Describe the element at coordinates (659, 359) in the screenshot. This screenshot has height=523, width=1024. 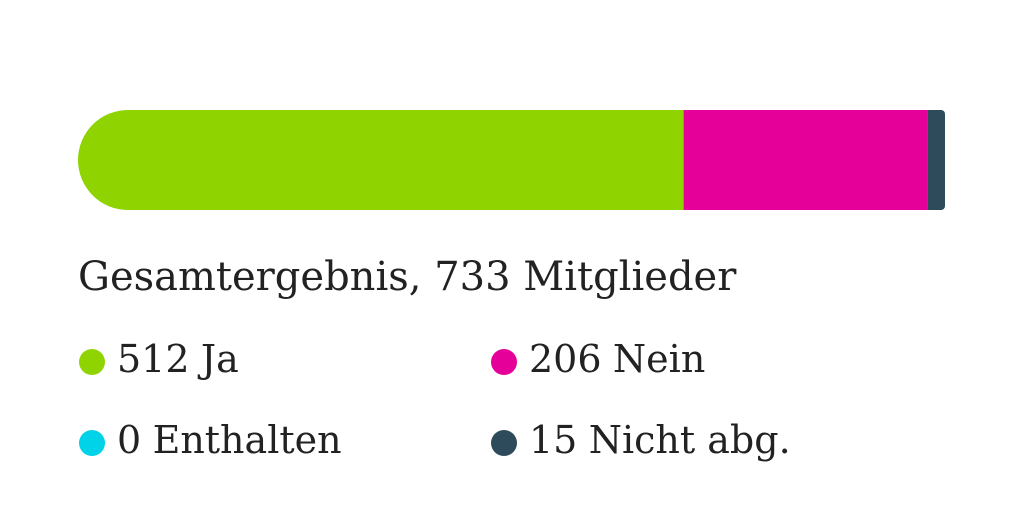
I see `legend-label: Nein` at that location.